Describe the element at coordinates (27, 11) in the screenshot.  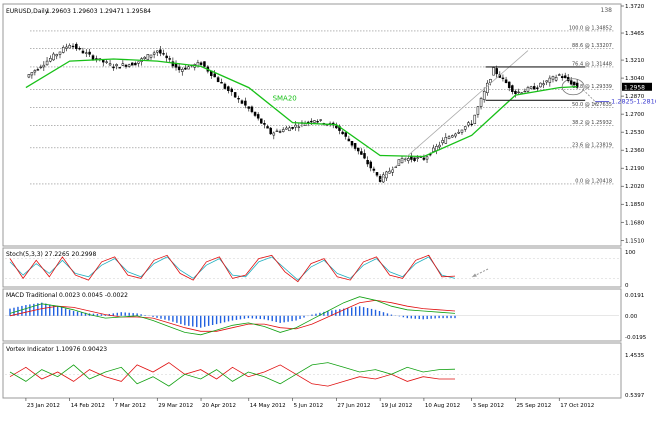
I see `symbol-caption: EURUSD,Daily` at that location.